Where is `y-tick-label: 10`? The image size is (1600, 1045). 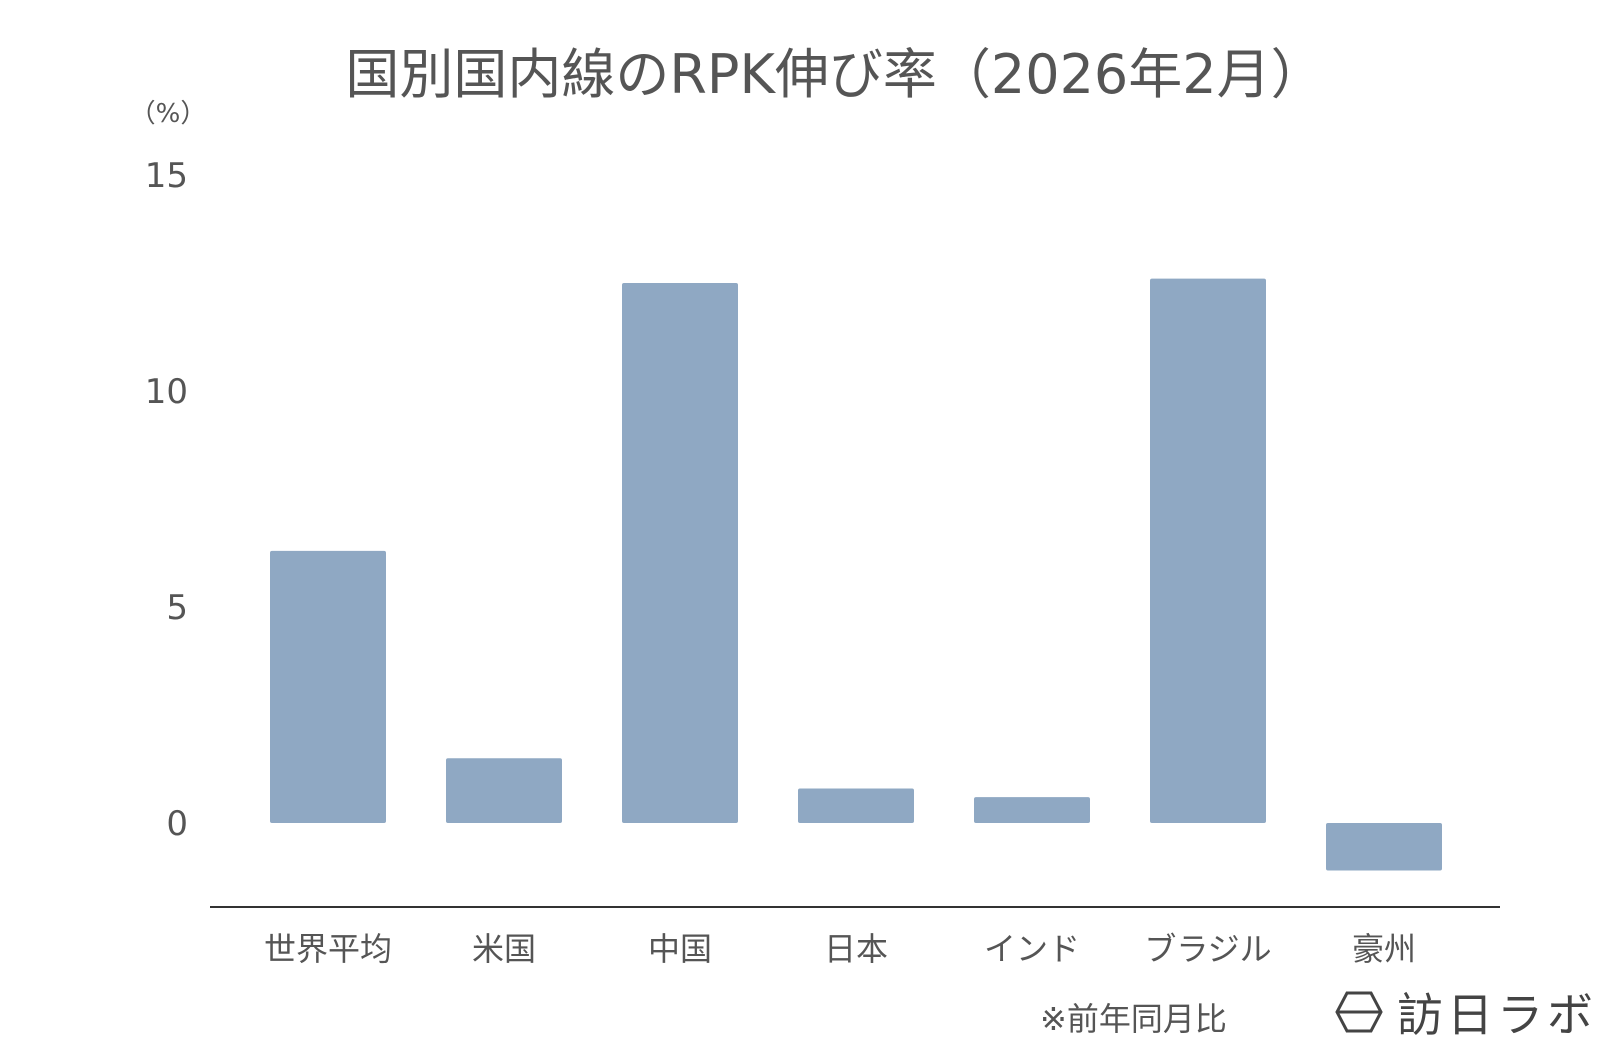 y-tick-label: 10 is located at coordinates (166, 392).